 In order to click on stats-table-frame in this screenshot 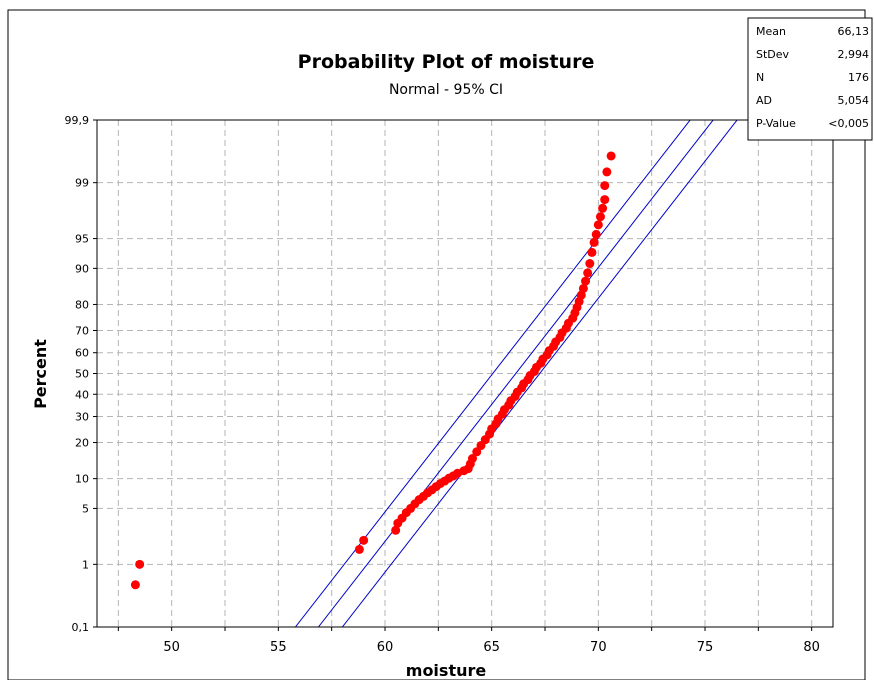, I will do `click(810, 79)`.